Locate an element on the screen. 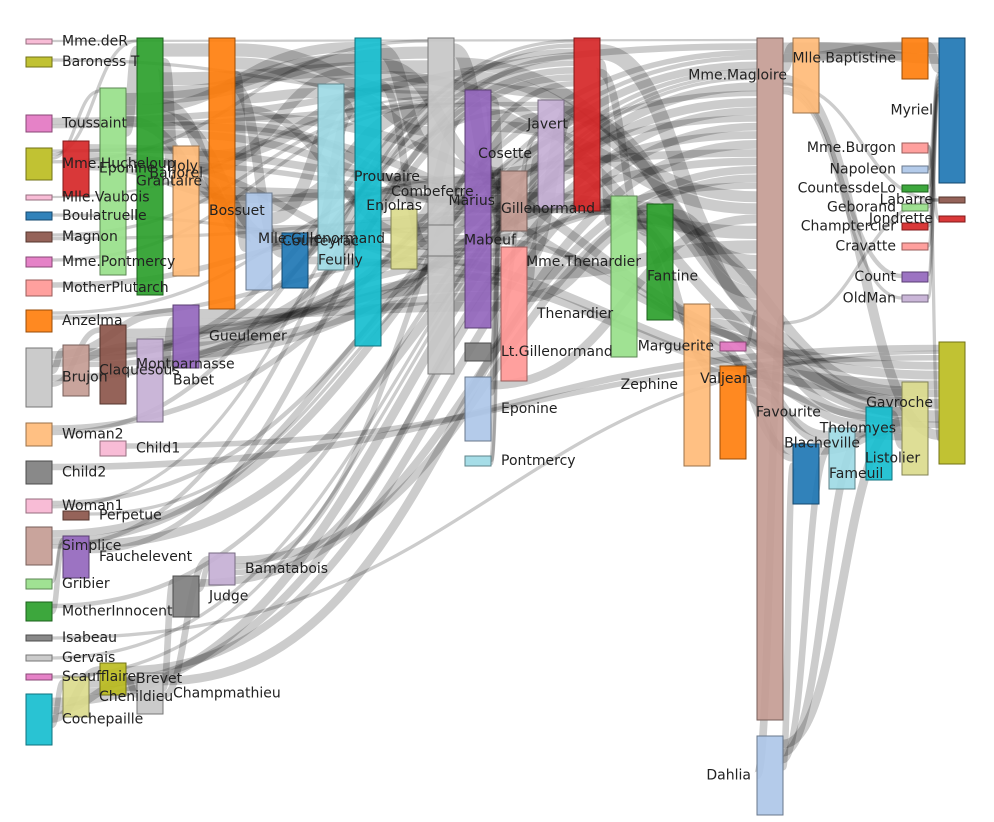 Image resolution: width=994 pixels, height=822 pixels. node-eponine is located at coordinates (76, 168).